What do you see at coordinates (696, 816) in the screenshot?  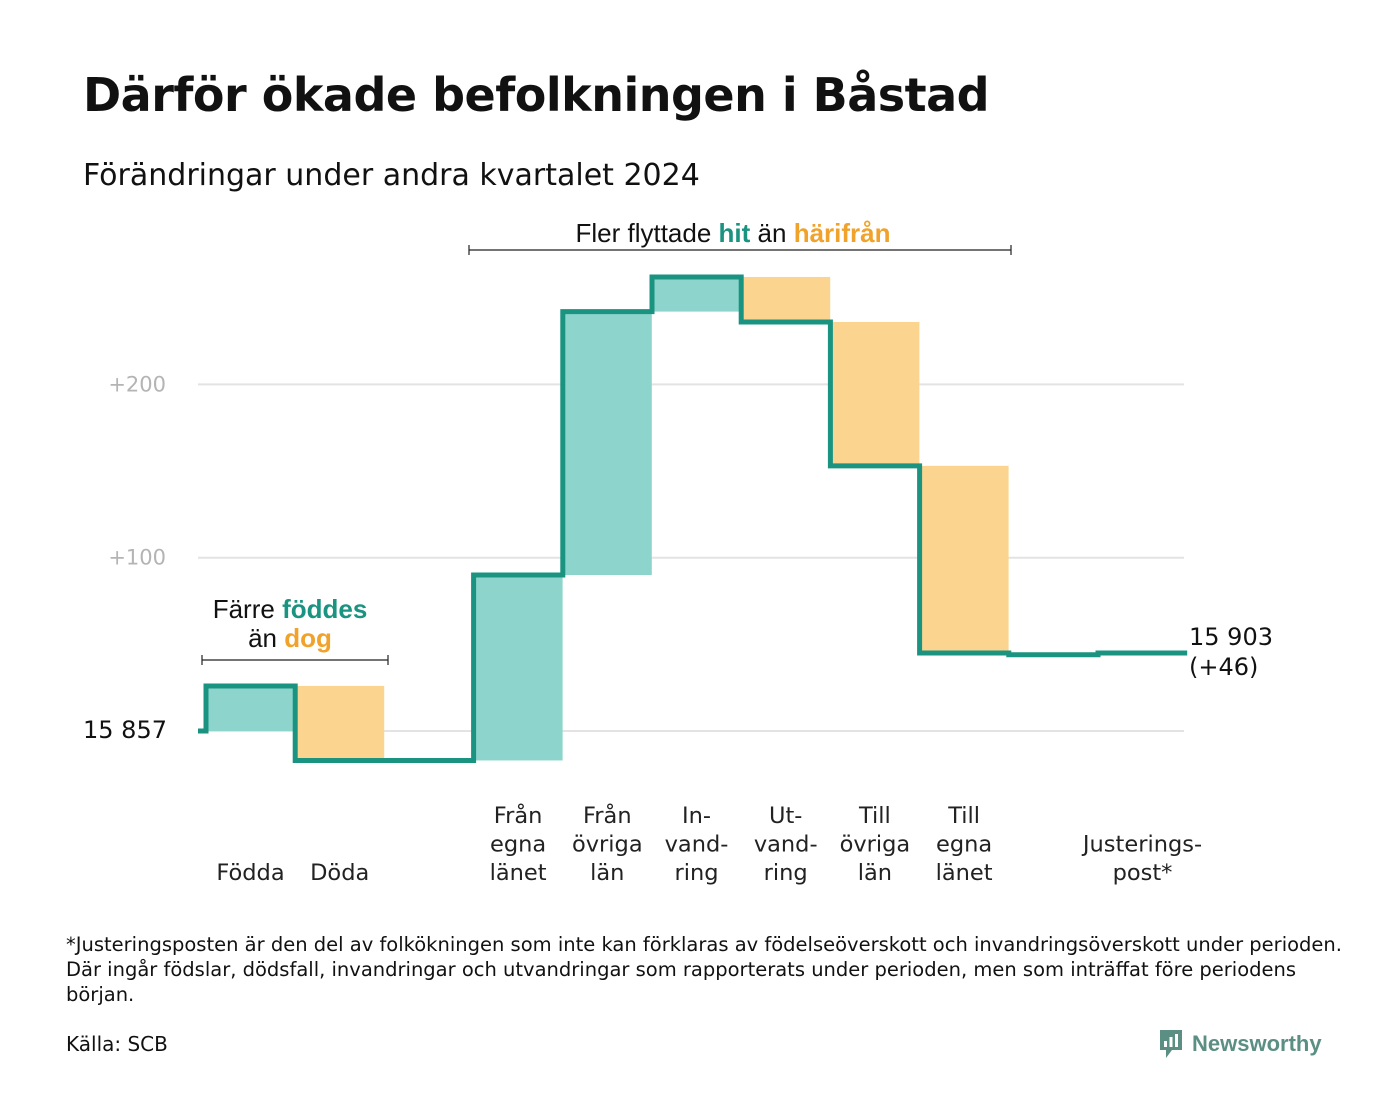 I see `x-axis-label: In-` at bounding box center [696, 816].